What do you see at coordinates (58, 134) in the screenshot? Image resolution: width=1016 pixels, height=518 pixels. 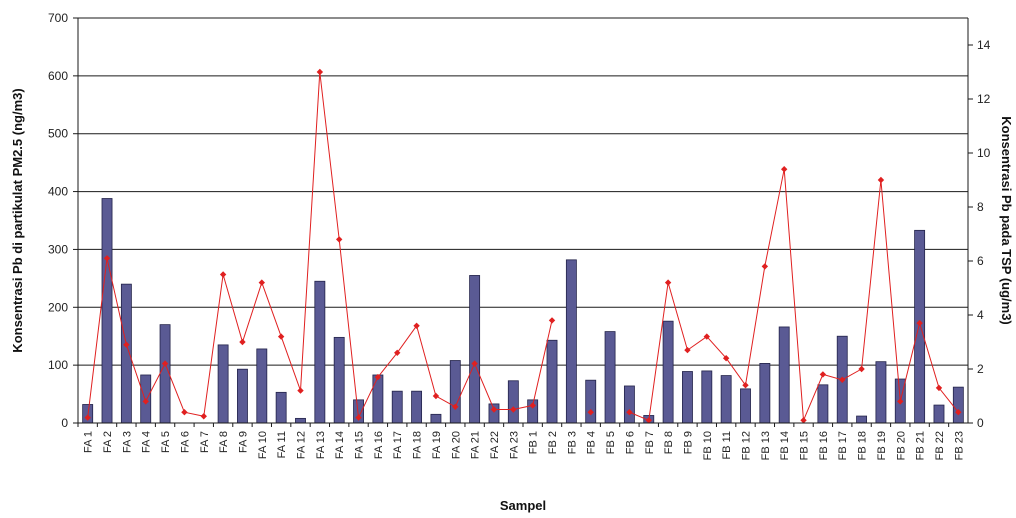 I see `y-tick-label: 500` at bounding box center [58, 134].